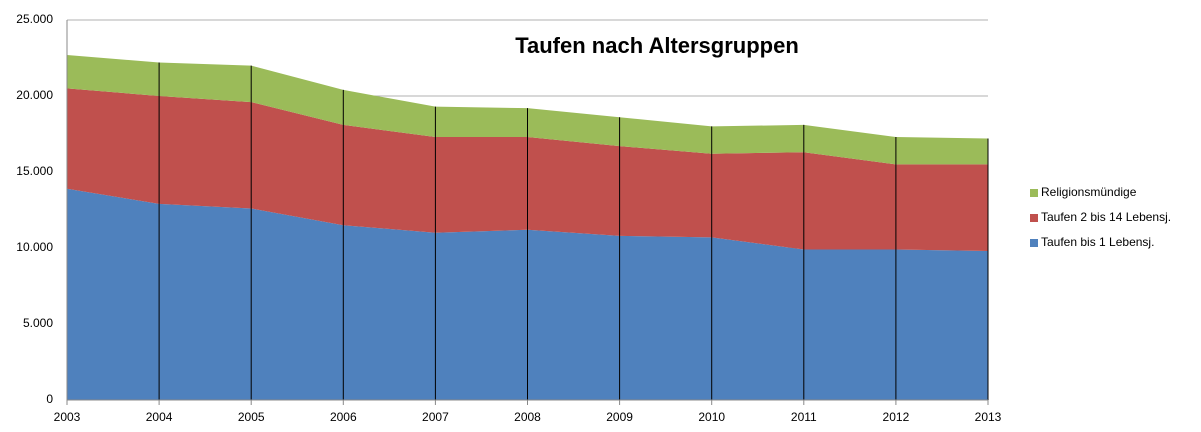 This screenshot has height=432, width=1201. I want to click on y-tick-label: 10.000, so click(34, 247).